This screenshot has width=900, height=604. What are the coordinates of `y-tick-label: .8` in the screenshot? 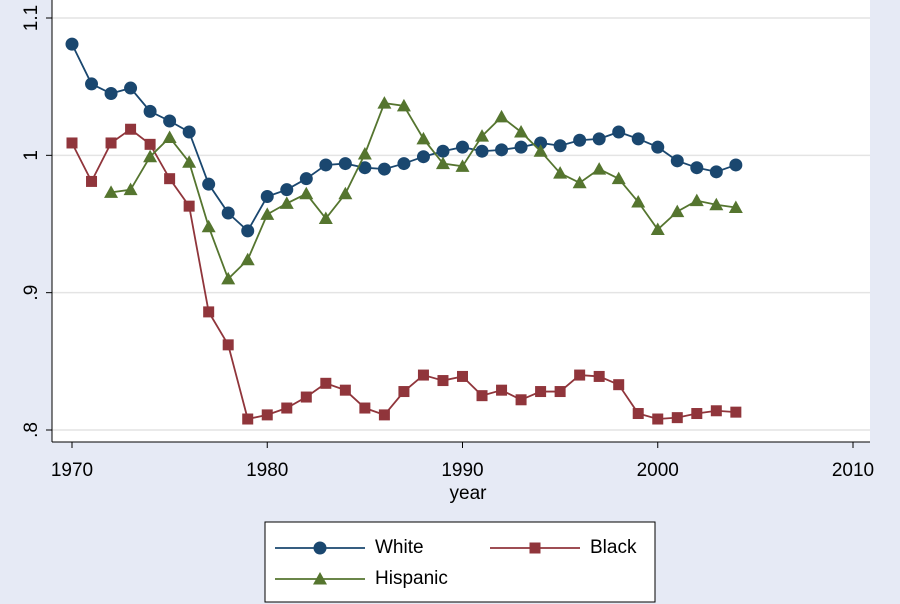 It's located at (31, 430).